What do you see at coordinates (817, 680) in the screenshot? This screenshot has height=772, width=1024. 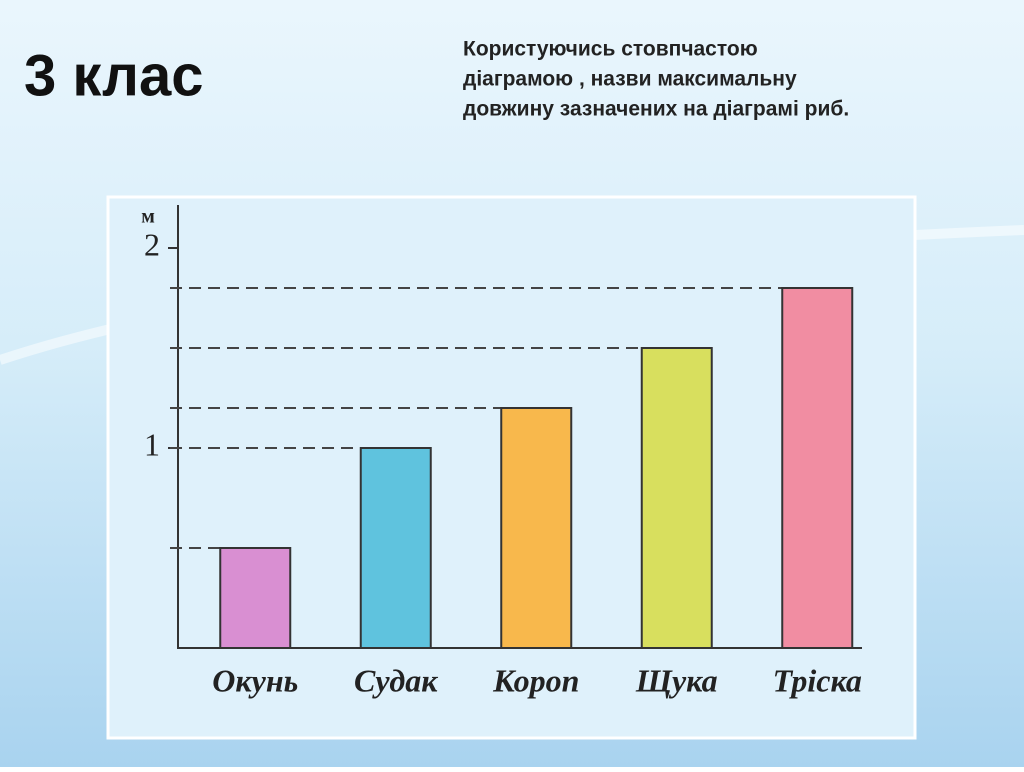 I see `x-tick-label: Тріска` at bounding box center [817, 680].